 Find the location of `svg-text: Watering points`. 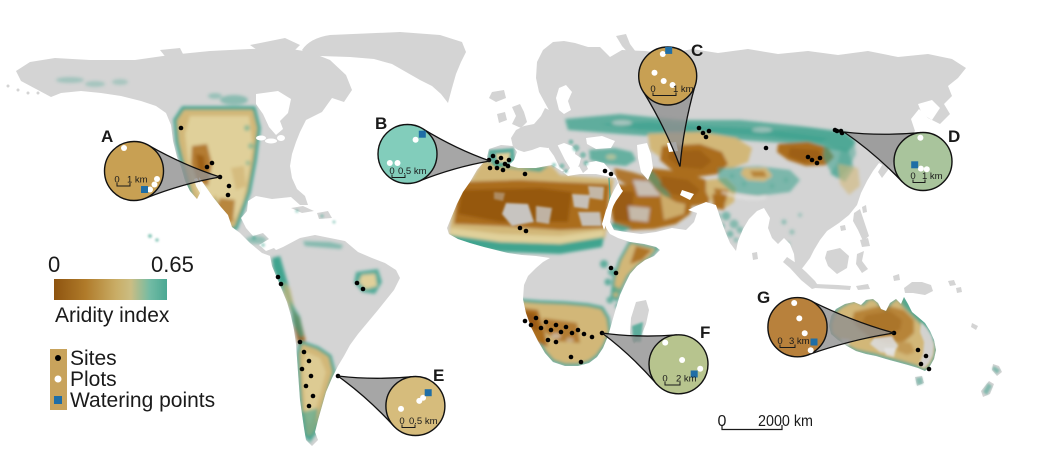

svg-text: Watering points is located at coordinates (142, 400).